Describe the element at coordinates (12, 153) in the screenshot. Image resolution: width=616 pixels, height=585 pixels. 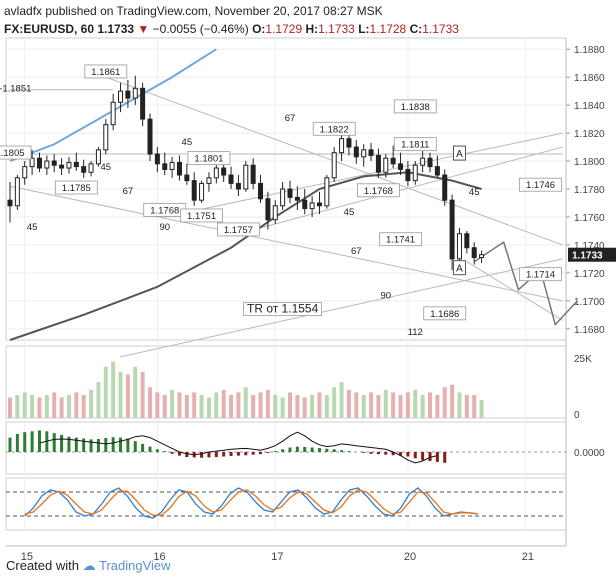
I see `level-label: 1.1805` at that location.